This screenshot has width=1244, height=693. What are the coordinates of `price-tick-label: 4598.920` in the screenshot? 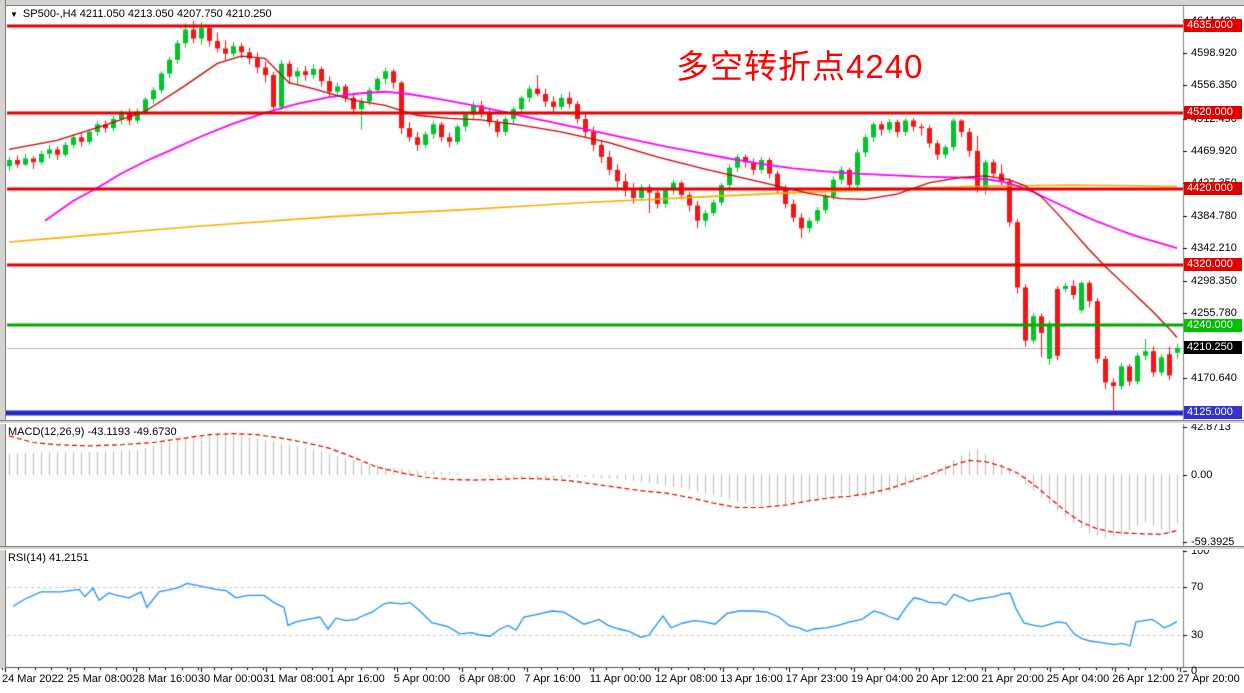 It's located at (1214, 53).